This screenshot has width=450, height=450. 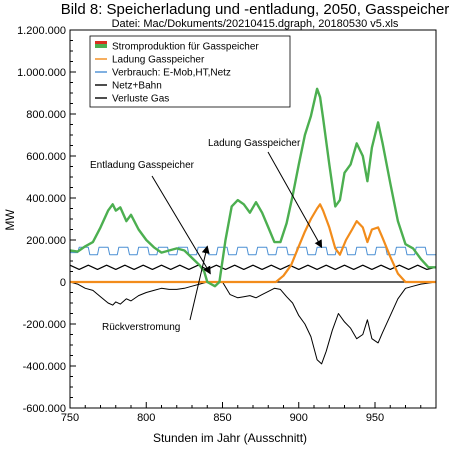 I want to click on x-tick-label: 800, so click(x=146, y=418).